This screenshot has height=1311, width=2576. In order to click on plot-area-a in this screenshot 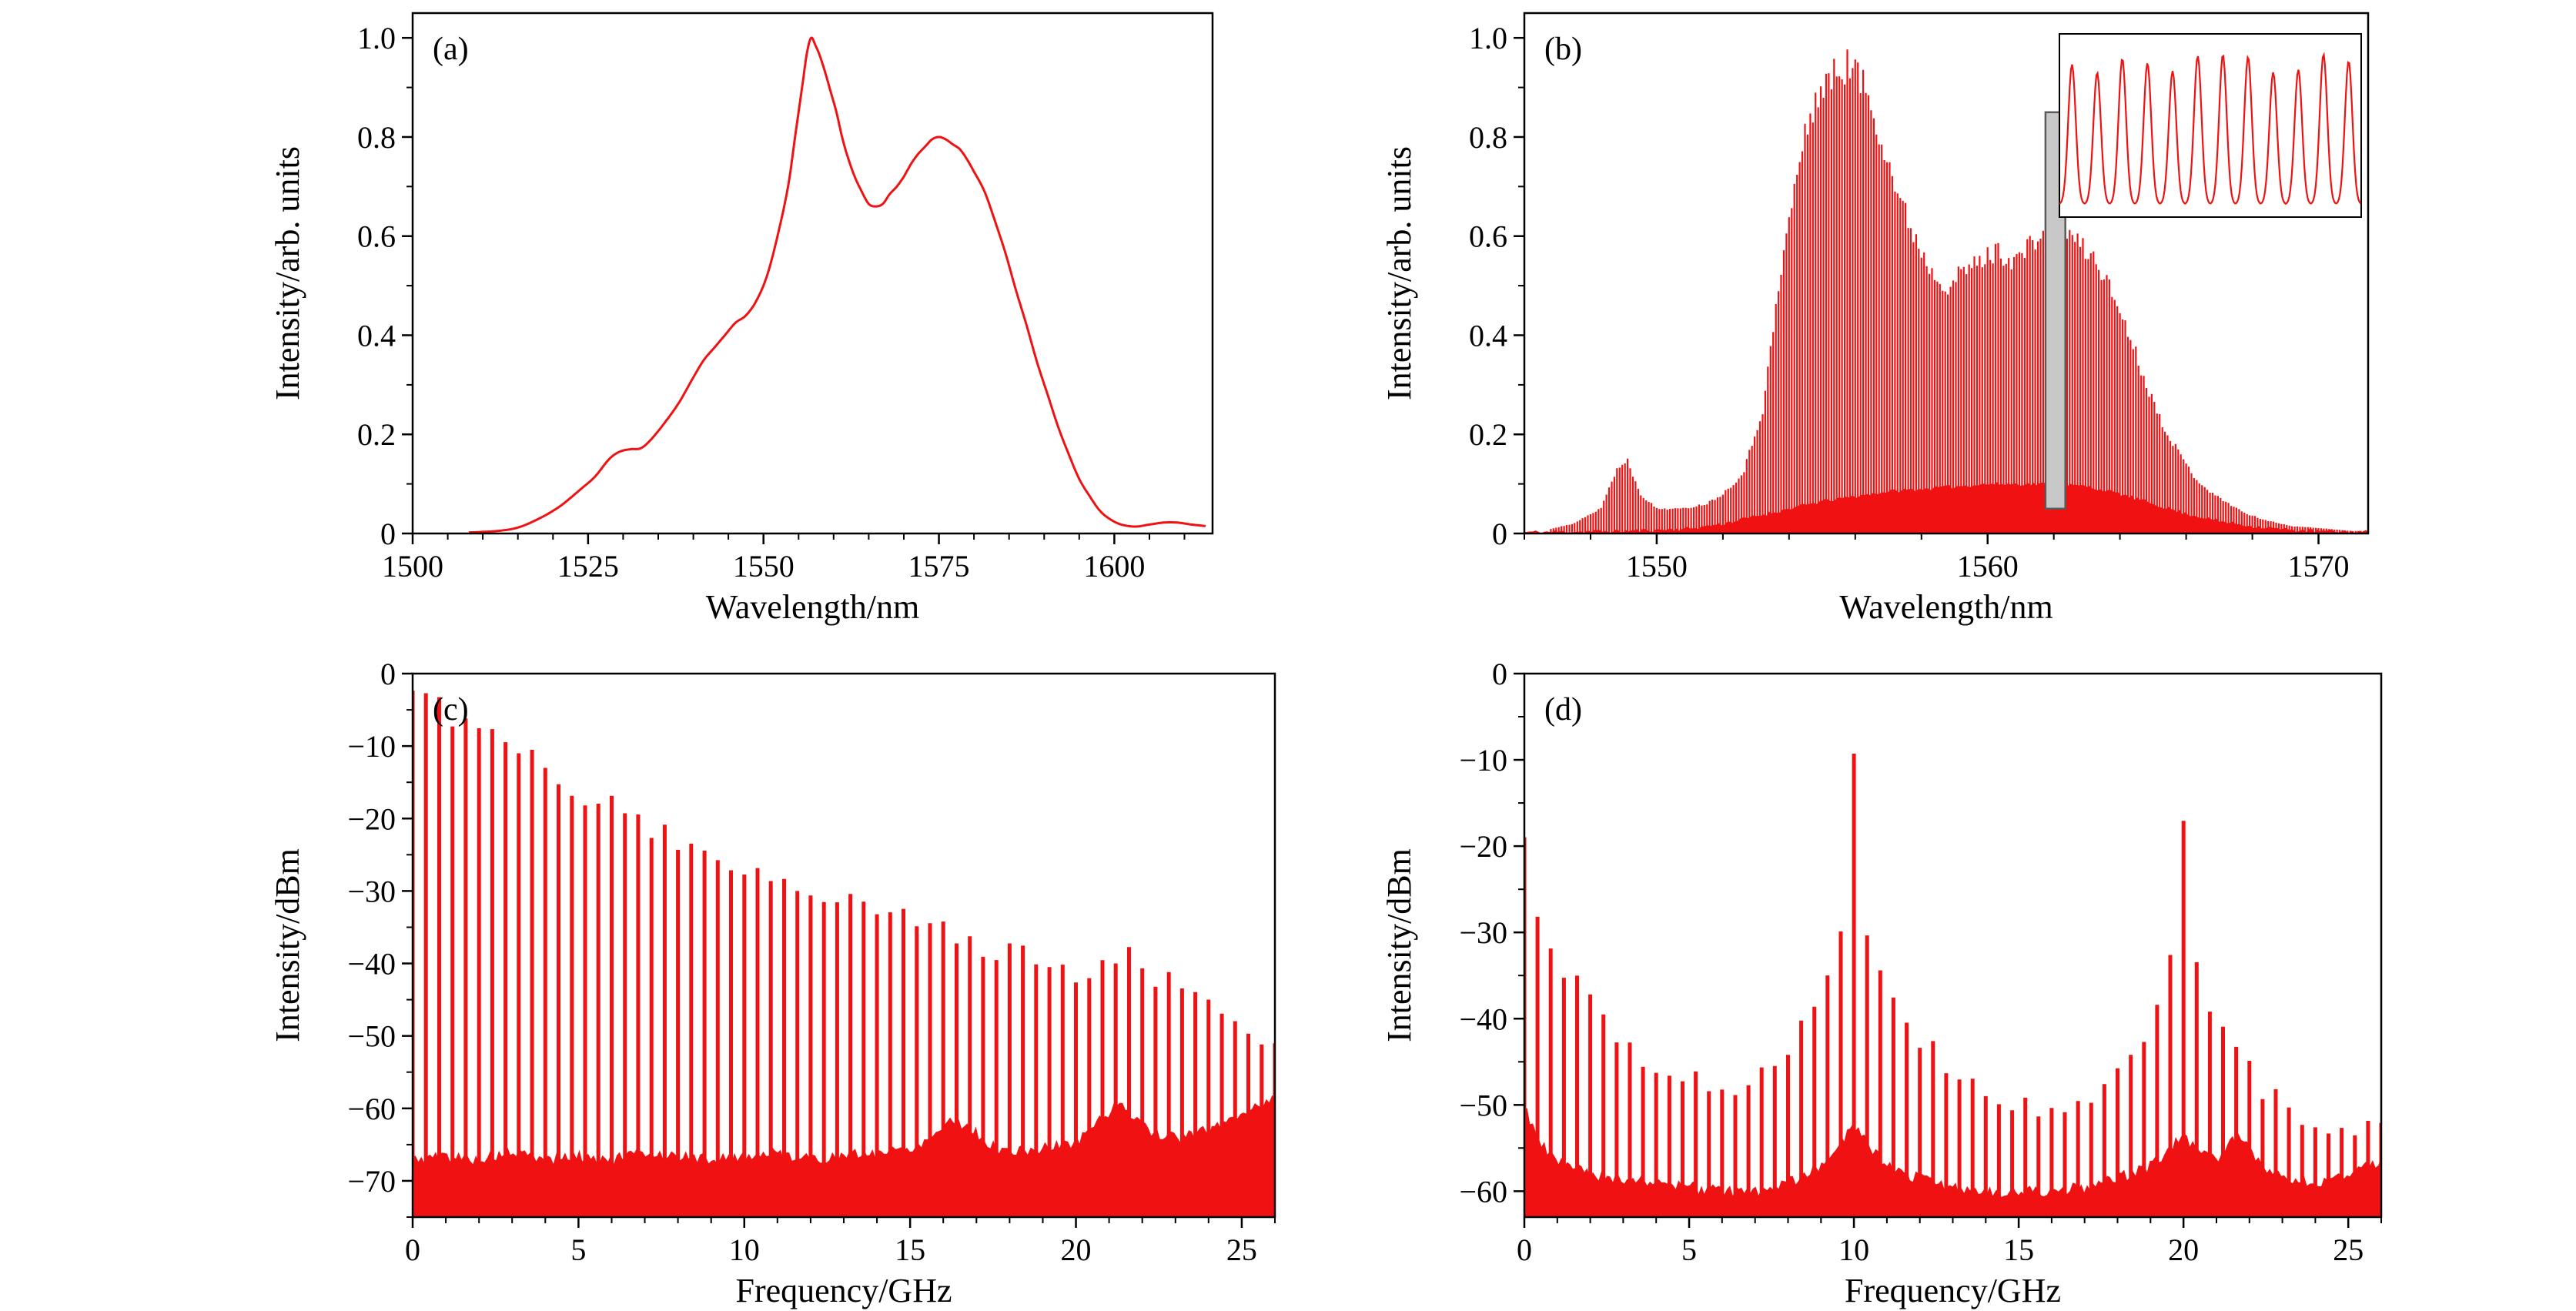, I will do `click(837, 284)`.